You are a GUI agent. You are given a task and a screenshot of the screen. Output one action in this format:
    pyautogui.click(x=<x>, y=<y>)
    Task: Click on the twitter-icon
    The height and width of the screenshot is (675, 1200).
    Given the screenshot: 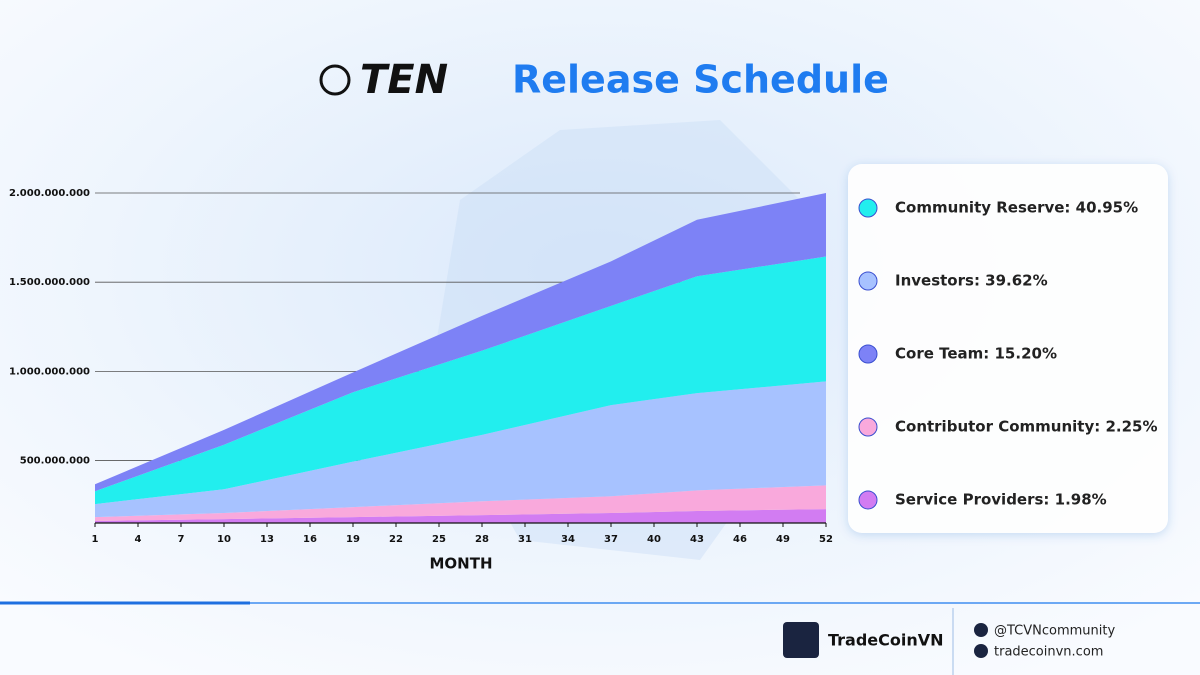 What is the action you would take?
    pyautogui.click(x=981, y=630)
    